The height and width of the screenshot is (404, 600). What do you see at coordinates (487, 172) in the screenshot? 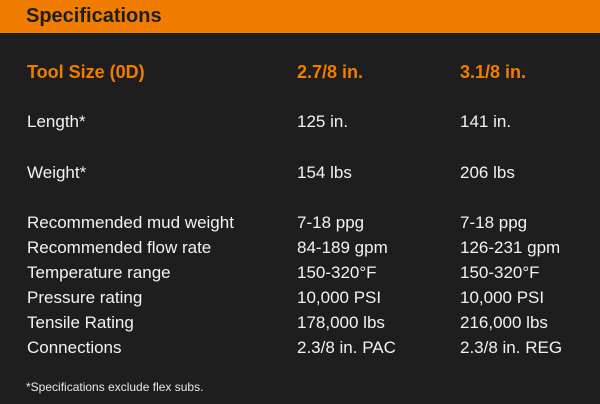
I see `row-value-size-2: 206 lbs` at bounding box center [487, 172].